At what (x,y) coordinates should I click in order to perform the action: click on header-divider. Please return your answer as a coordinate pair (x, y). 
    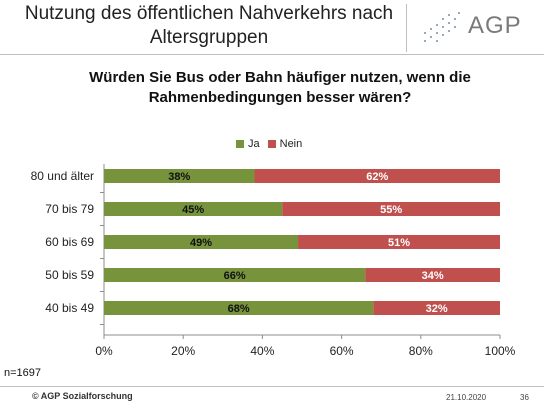
    Looking at the image, I should click on (406, 28).